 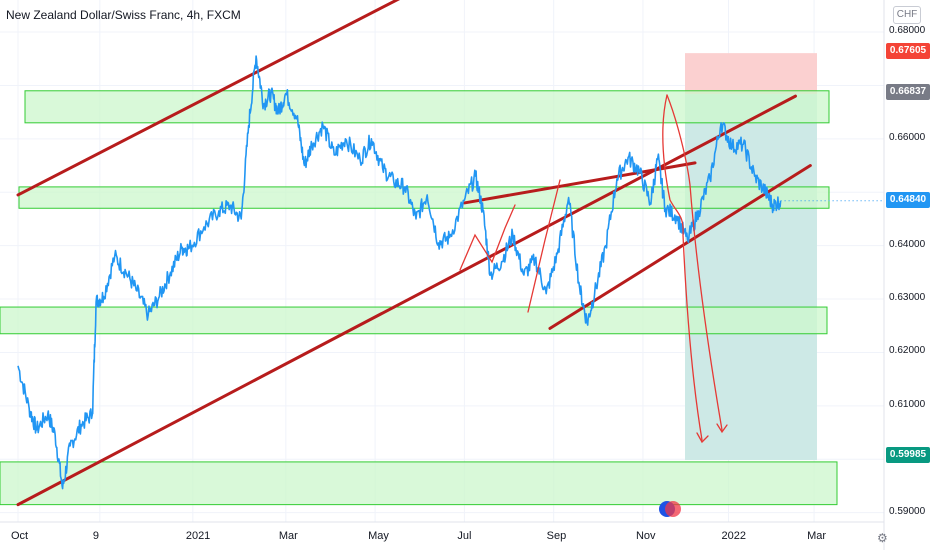 What do you see at coordinates (464, 536) in the screenshot?
I see `time-tick-label: Jul` at bounding box center [464, 536].